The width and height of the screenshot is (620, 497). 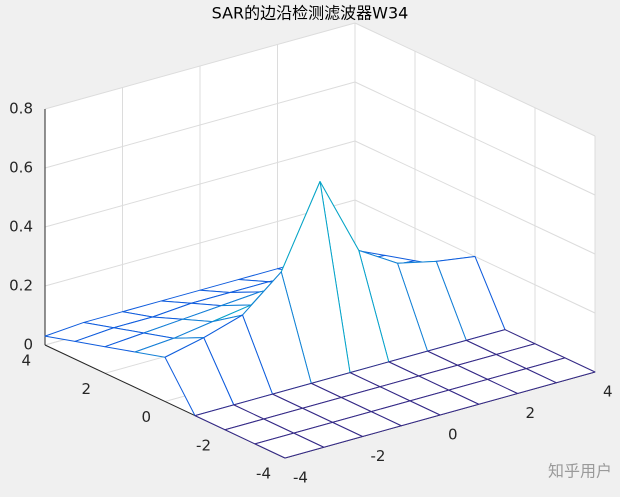 What do you see at coordinates (86, 389) in the screenshot?
I see `y-tick-label: 2` at bounding box center [86, 389].